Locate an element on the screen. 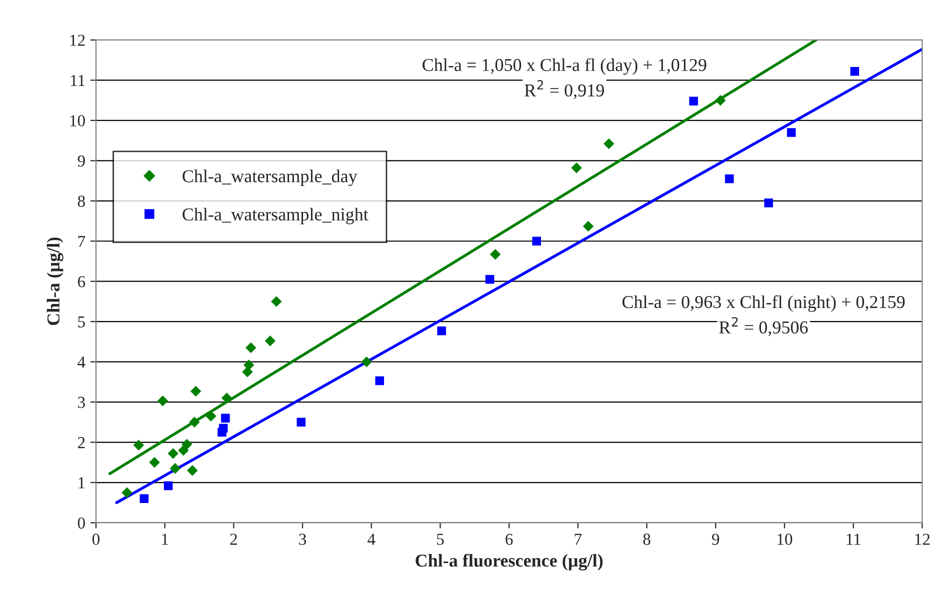 Image resolution: width=941 pixels, height=615 pixels. x-tick-label: 6 is located at coordinates (509, 539).